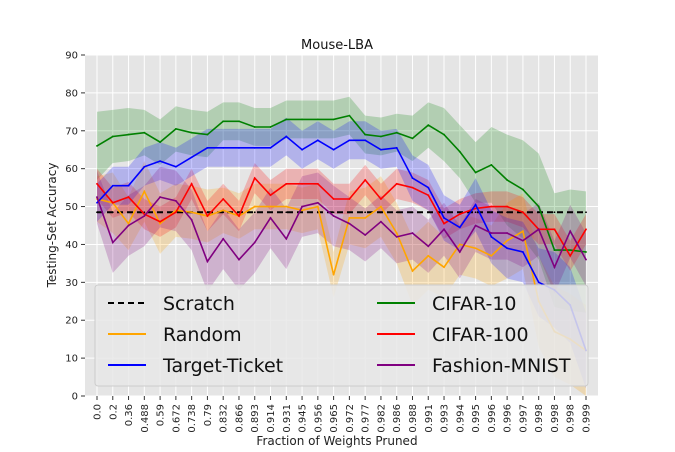 This screenshot has width=675, height=452. I want to click on y-tick-label: 0, so click(75, 397).